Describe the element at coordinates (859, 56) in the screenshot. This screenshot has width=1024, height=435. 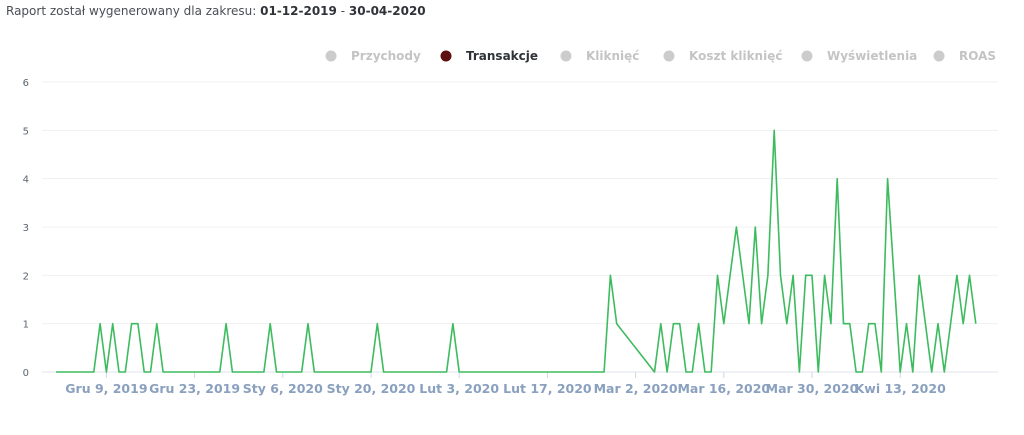
I see `legend-item-wyświetlenia: Wyświetlenia` at that location.